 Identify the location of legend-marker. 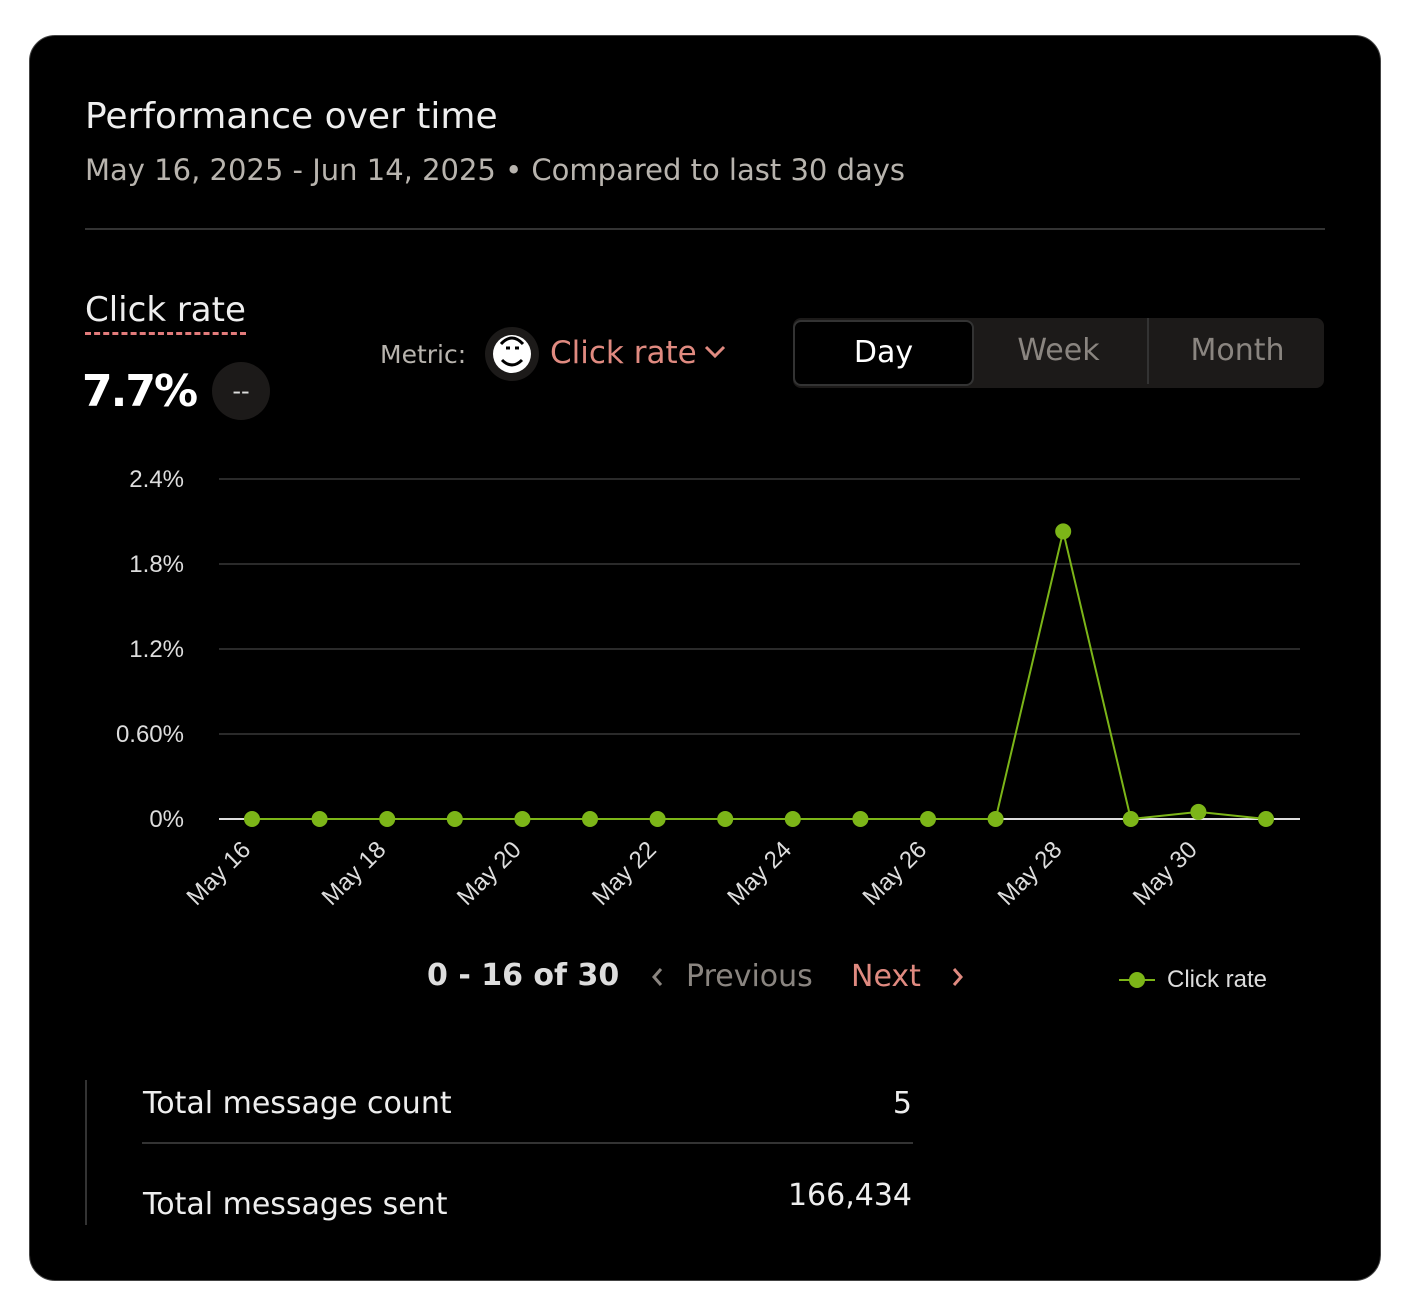
(1137, 980).